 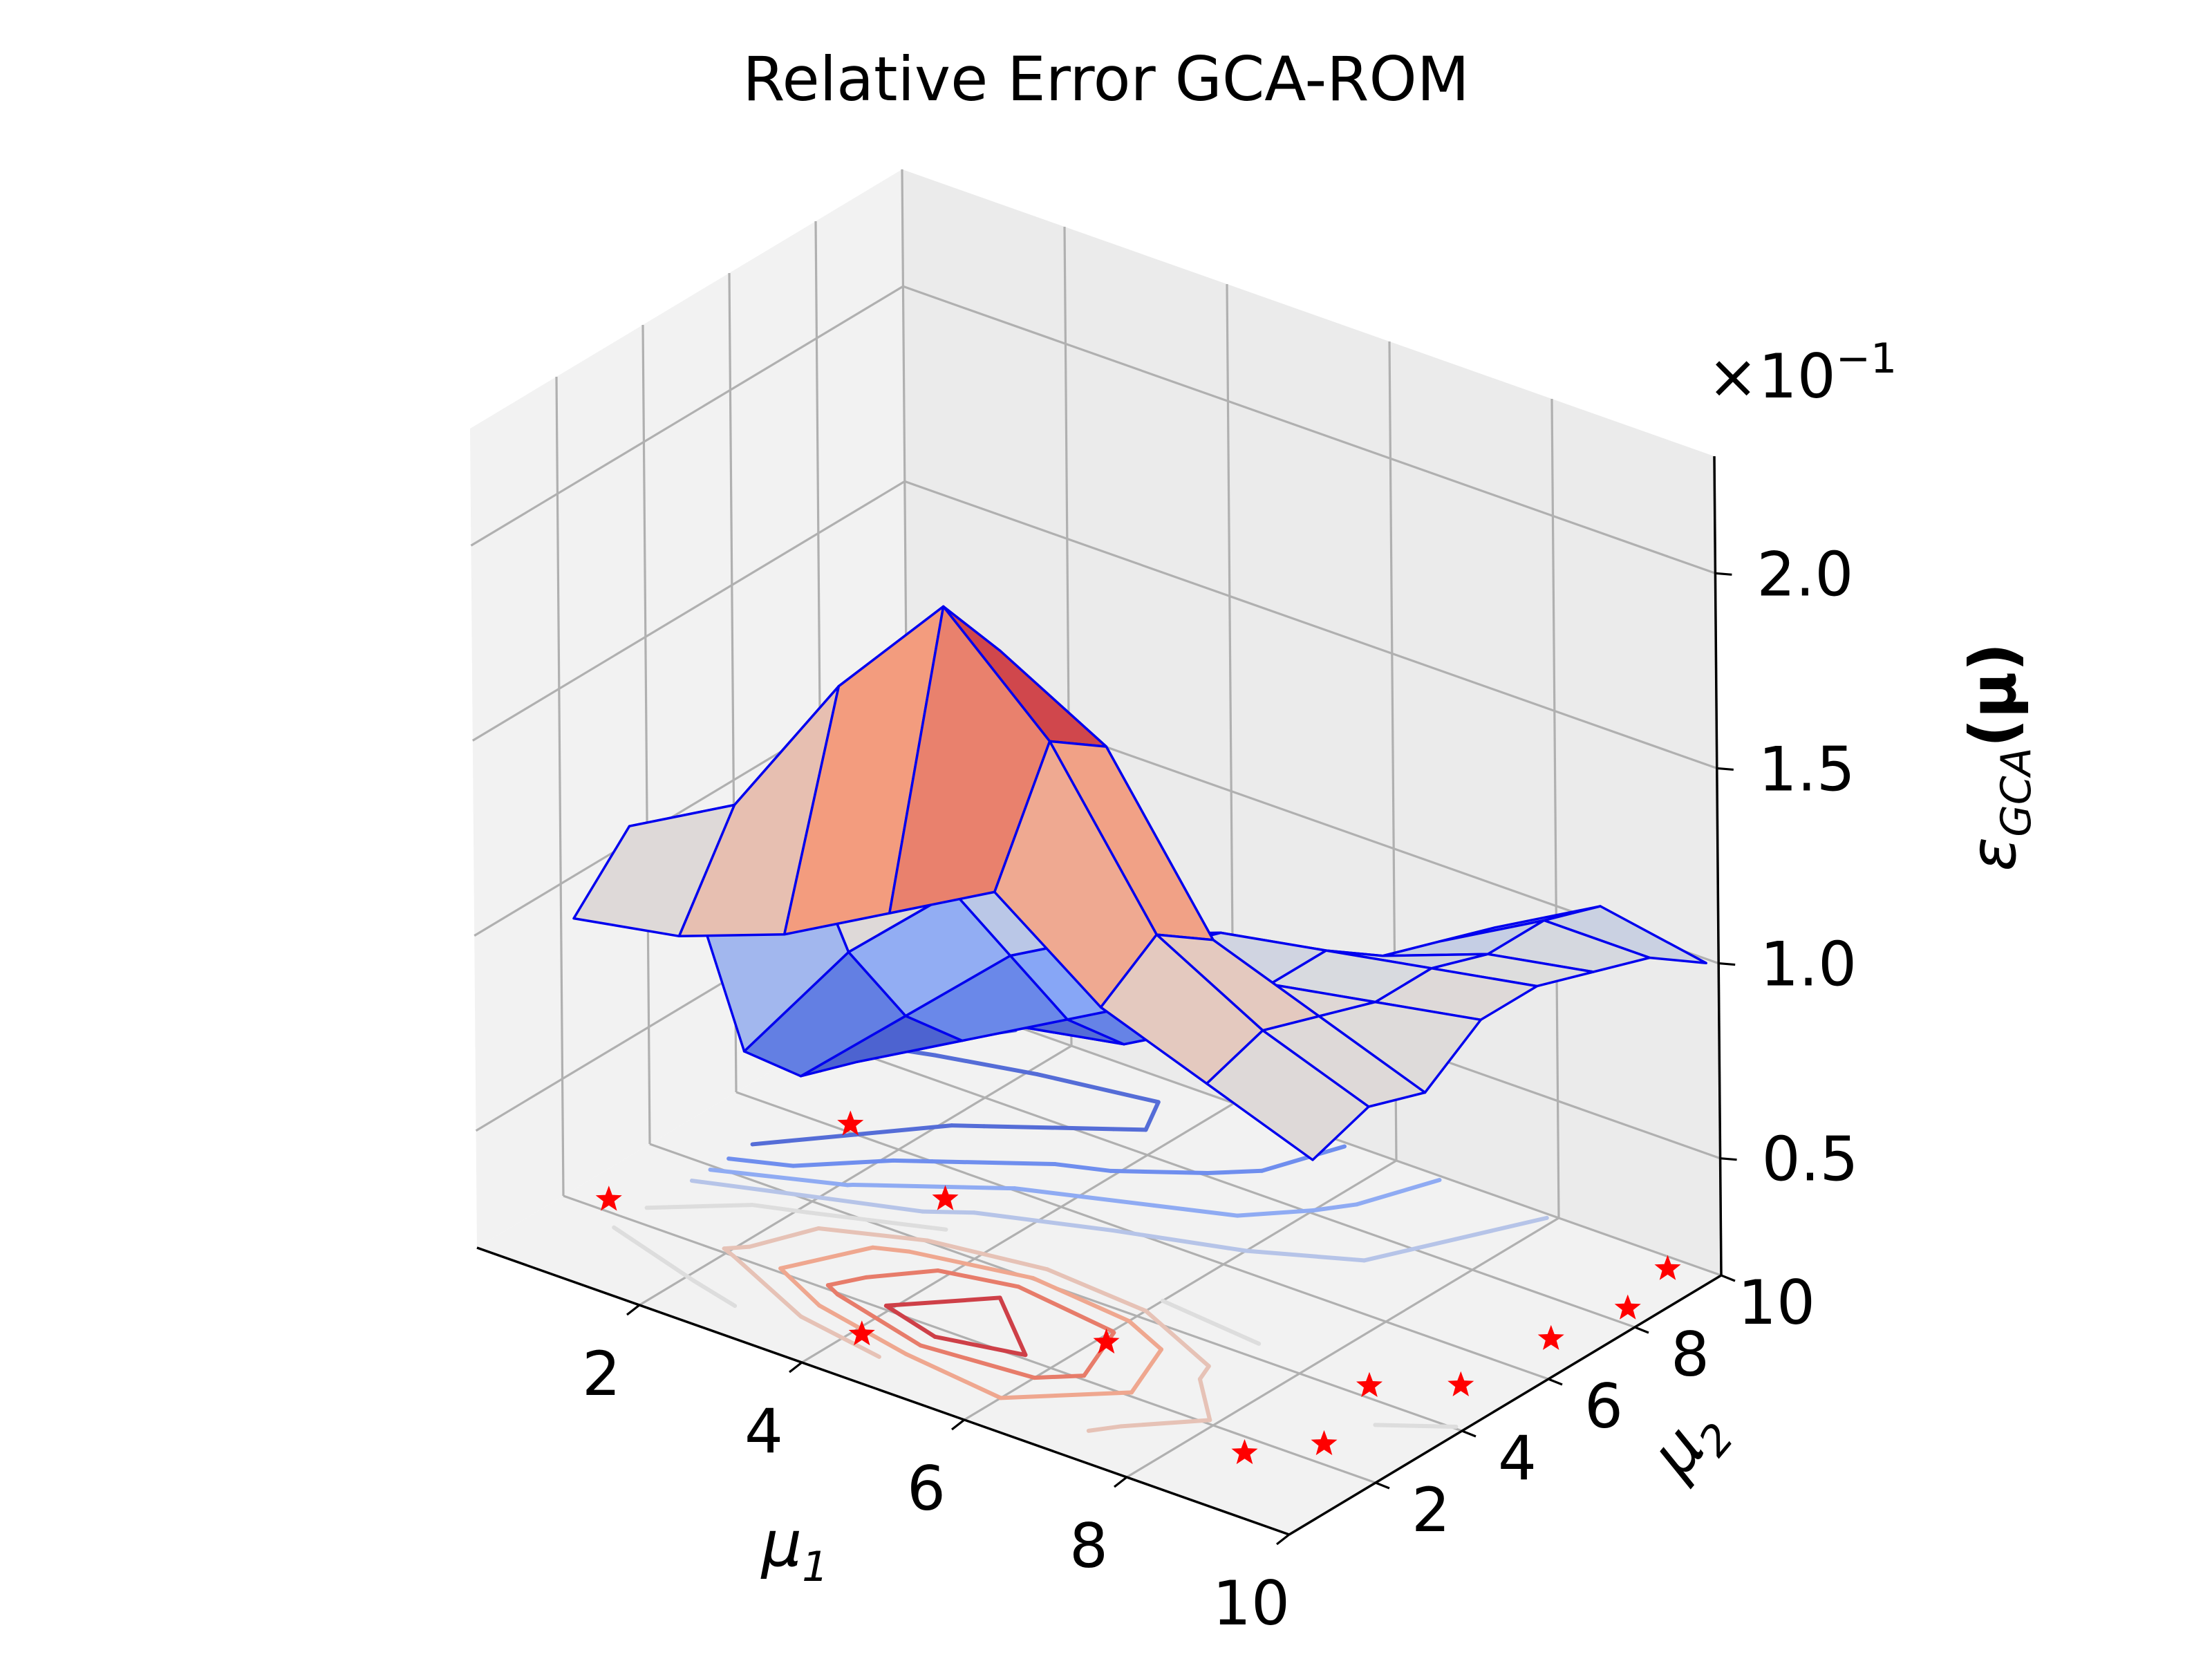 What do you see at coordinates (1517, 1459) in the screenshot?
I see `y-tick-label: 4` at bounding box center [1517, 1459].